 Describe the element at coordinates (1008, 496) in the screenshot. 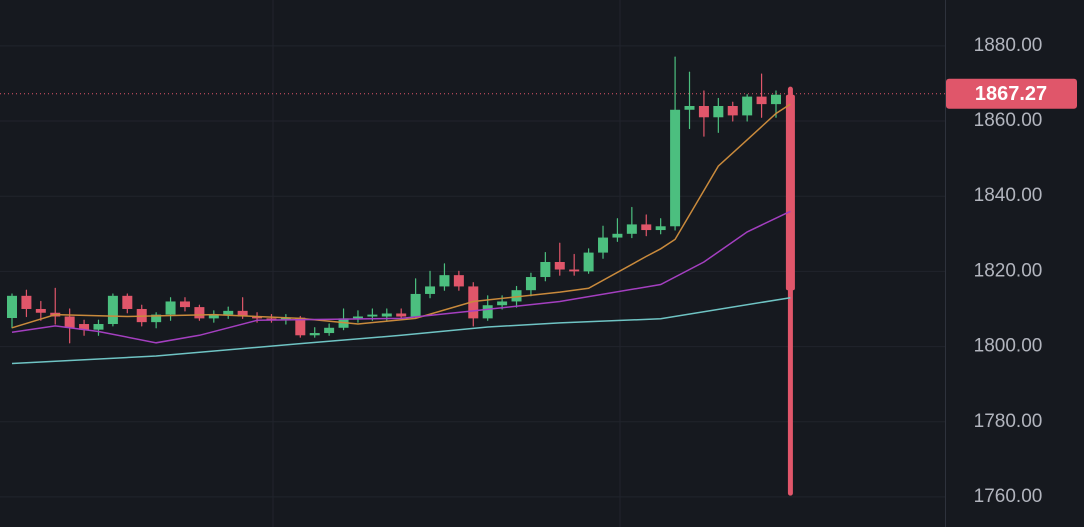

I see `y-tick-label: 1760.00` at that location.